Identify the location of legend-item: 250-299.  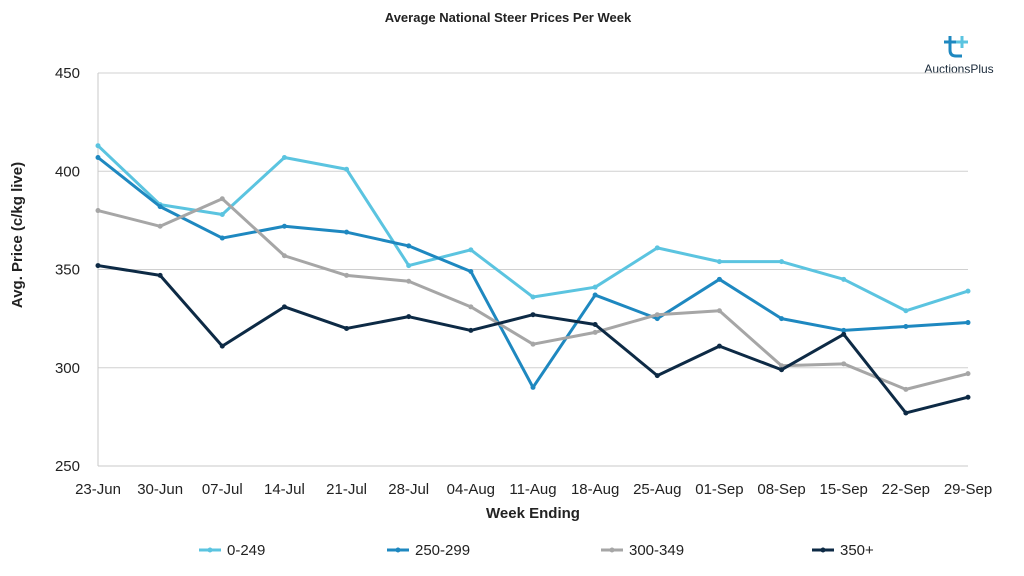
(428, 550).